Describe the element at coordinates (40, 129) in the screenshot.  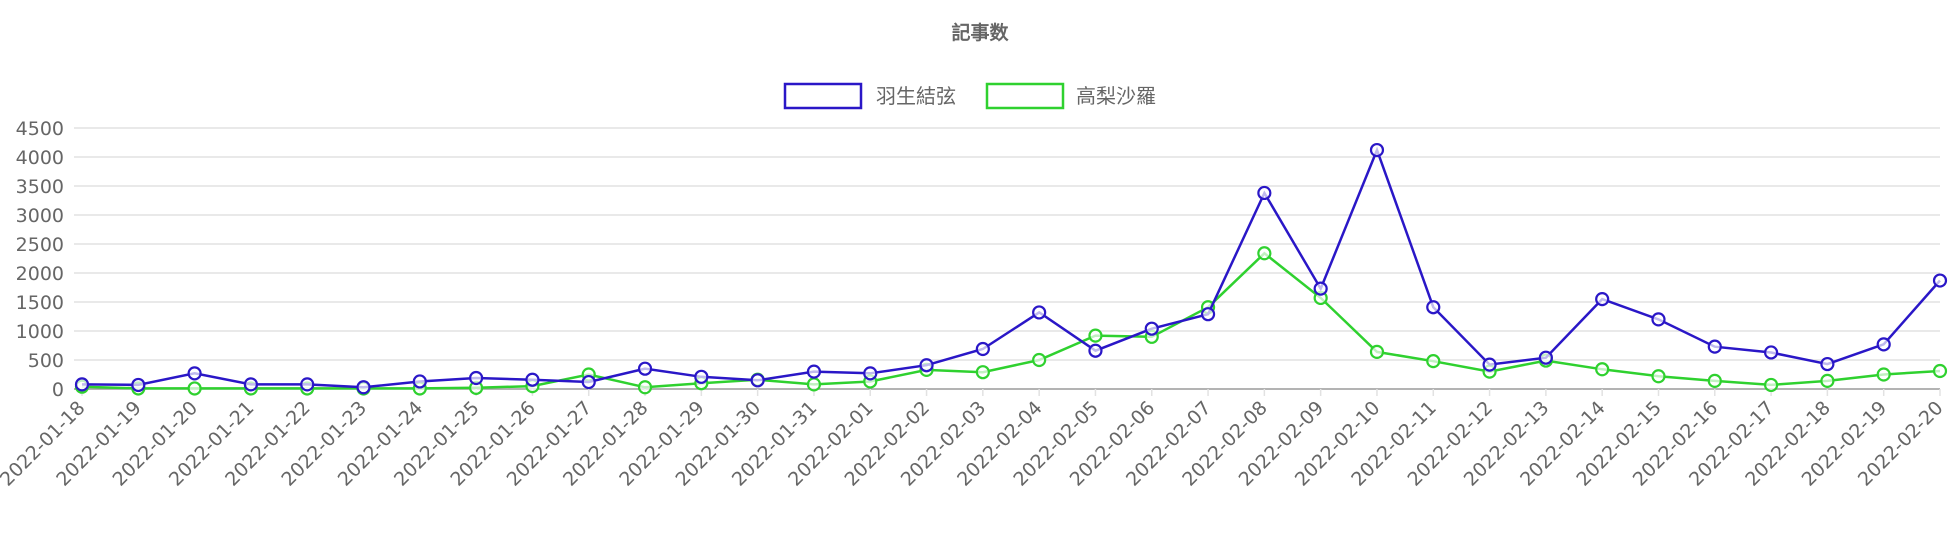
I see `y-tick-label: 4500` at that location.